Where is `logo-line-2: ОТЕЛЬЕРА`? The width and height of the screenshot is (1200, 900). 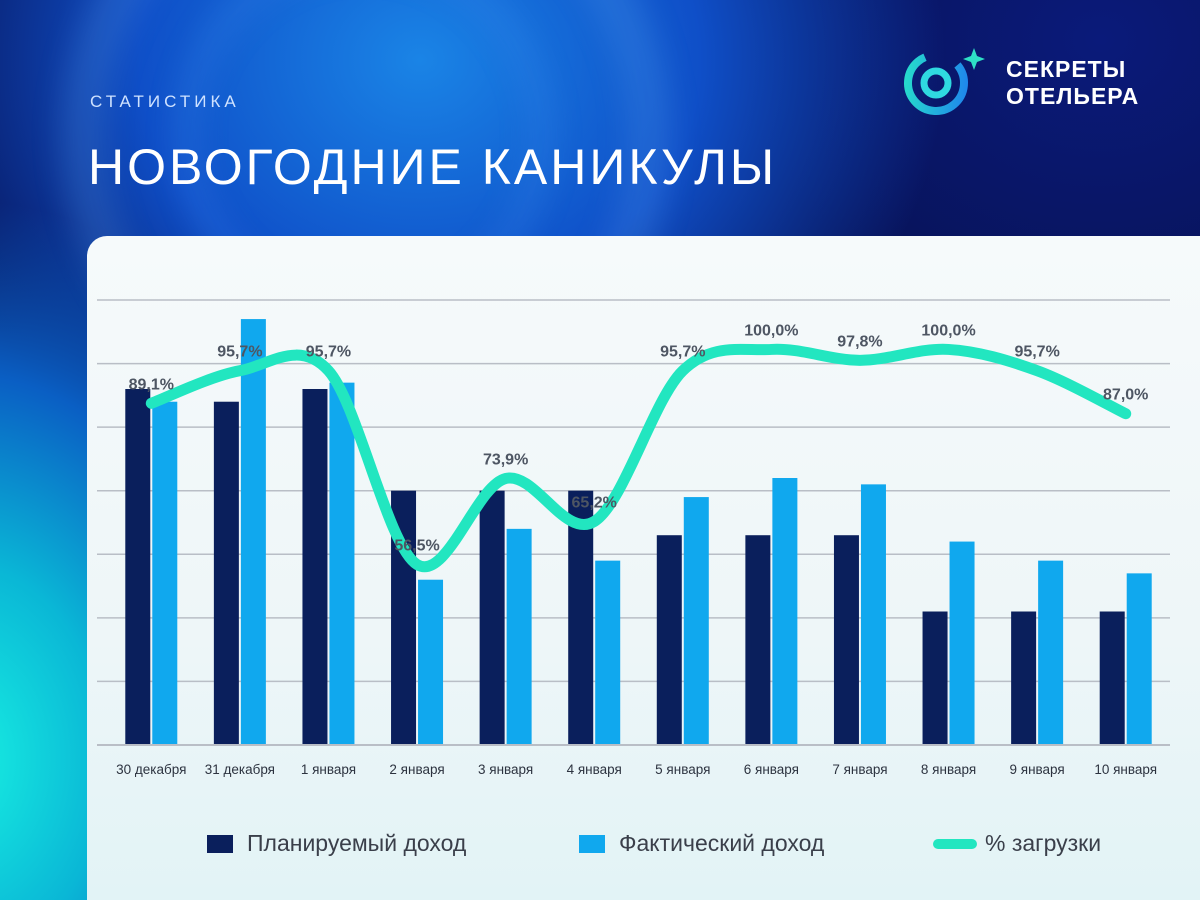
logo-line-2: ОТЕЛЬЕРА is located at coordinates (1073, 96).